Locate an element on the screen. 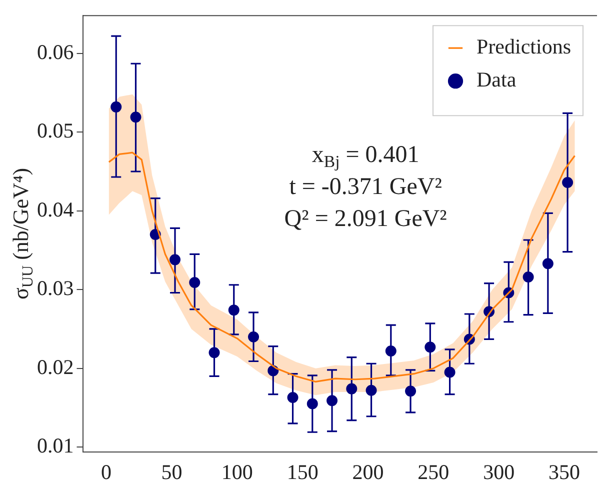  y-tick-label: 0.06 is located at coordinates (55, 52).